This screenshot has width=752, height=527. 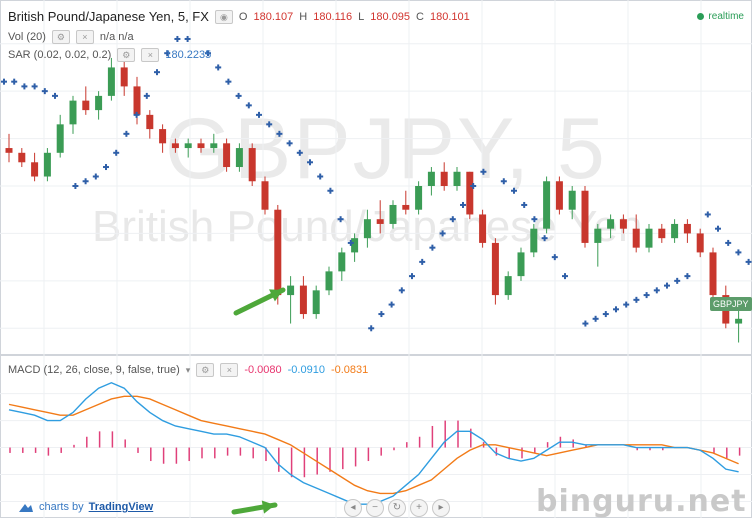 What do you see at coordinates (116, 37) in the screenshot?
I see `vol-values: n/a n/a` at bounding box center [116, 37].